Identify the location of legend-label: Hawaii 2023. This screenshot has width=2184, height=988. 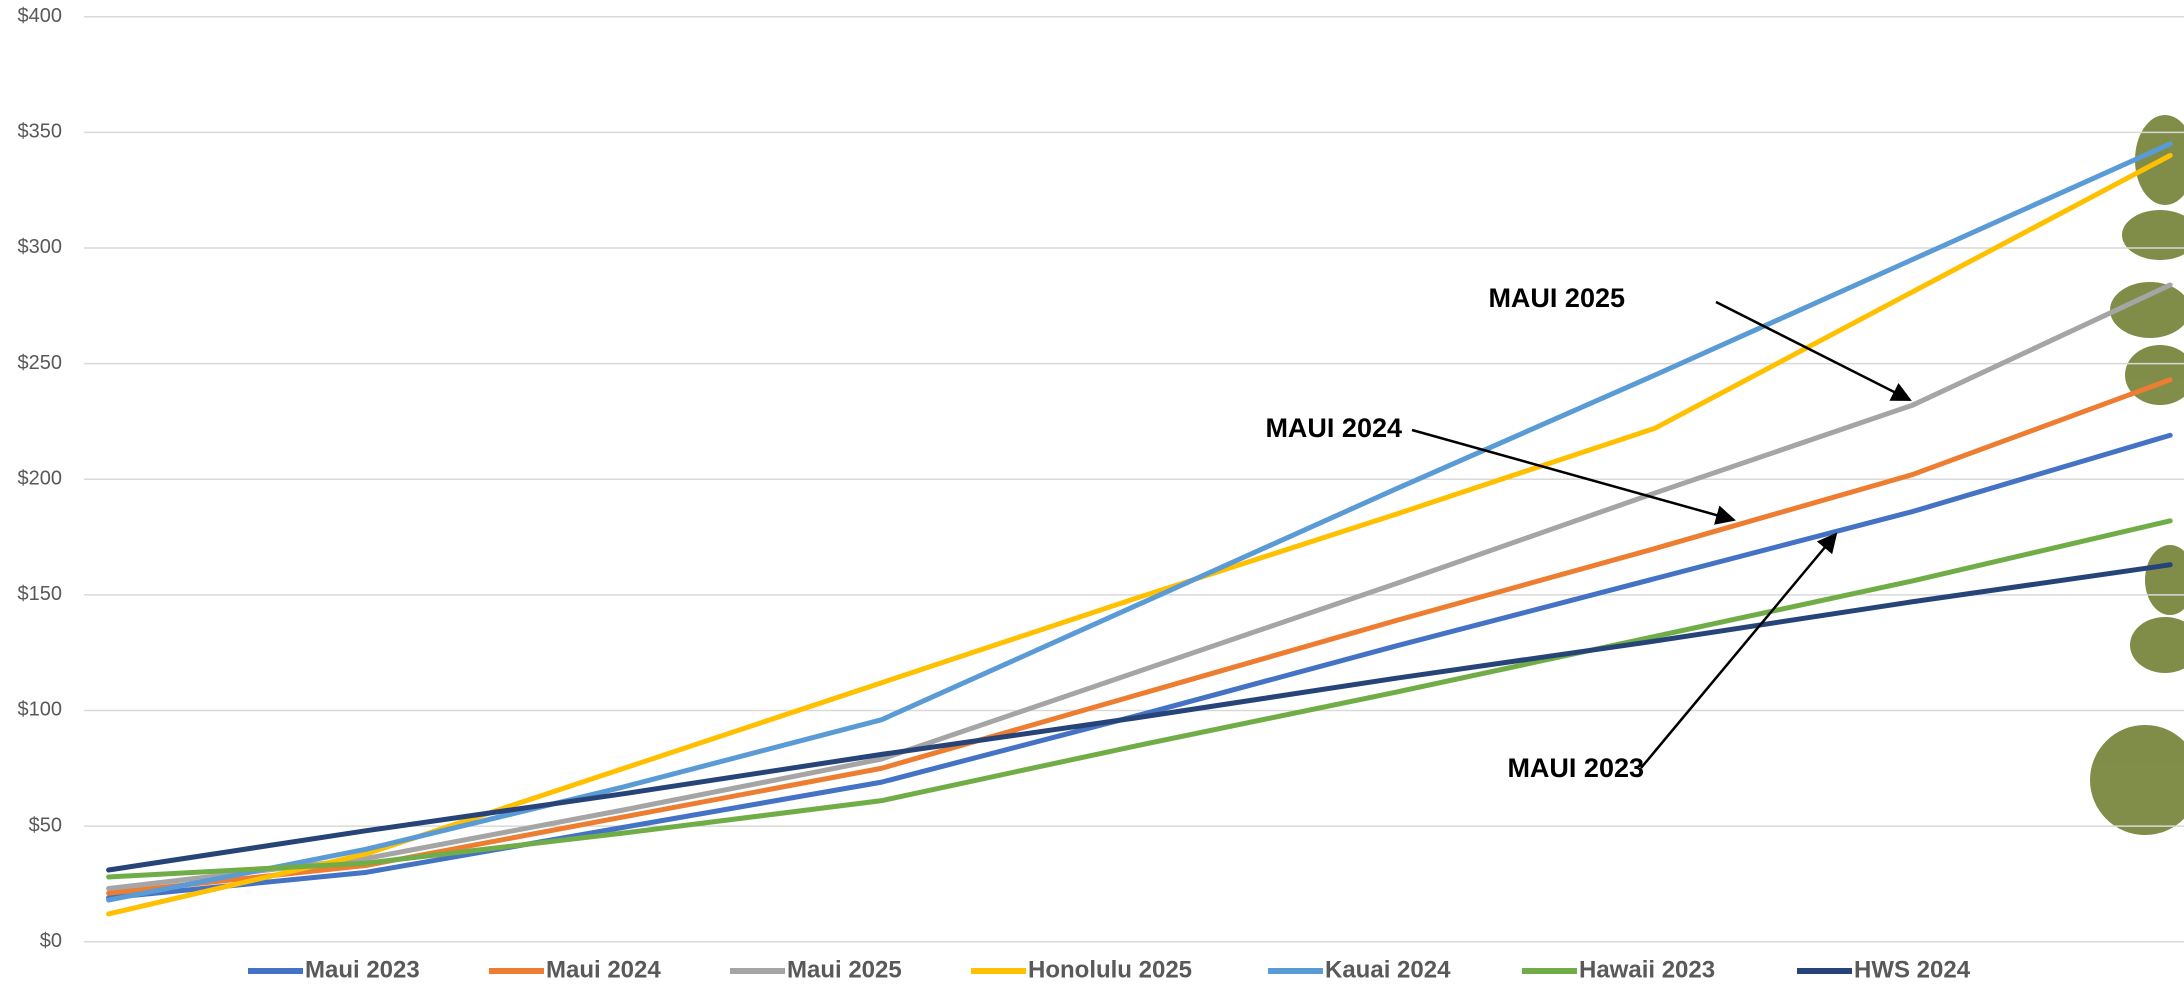
(1647, 969).